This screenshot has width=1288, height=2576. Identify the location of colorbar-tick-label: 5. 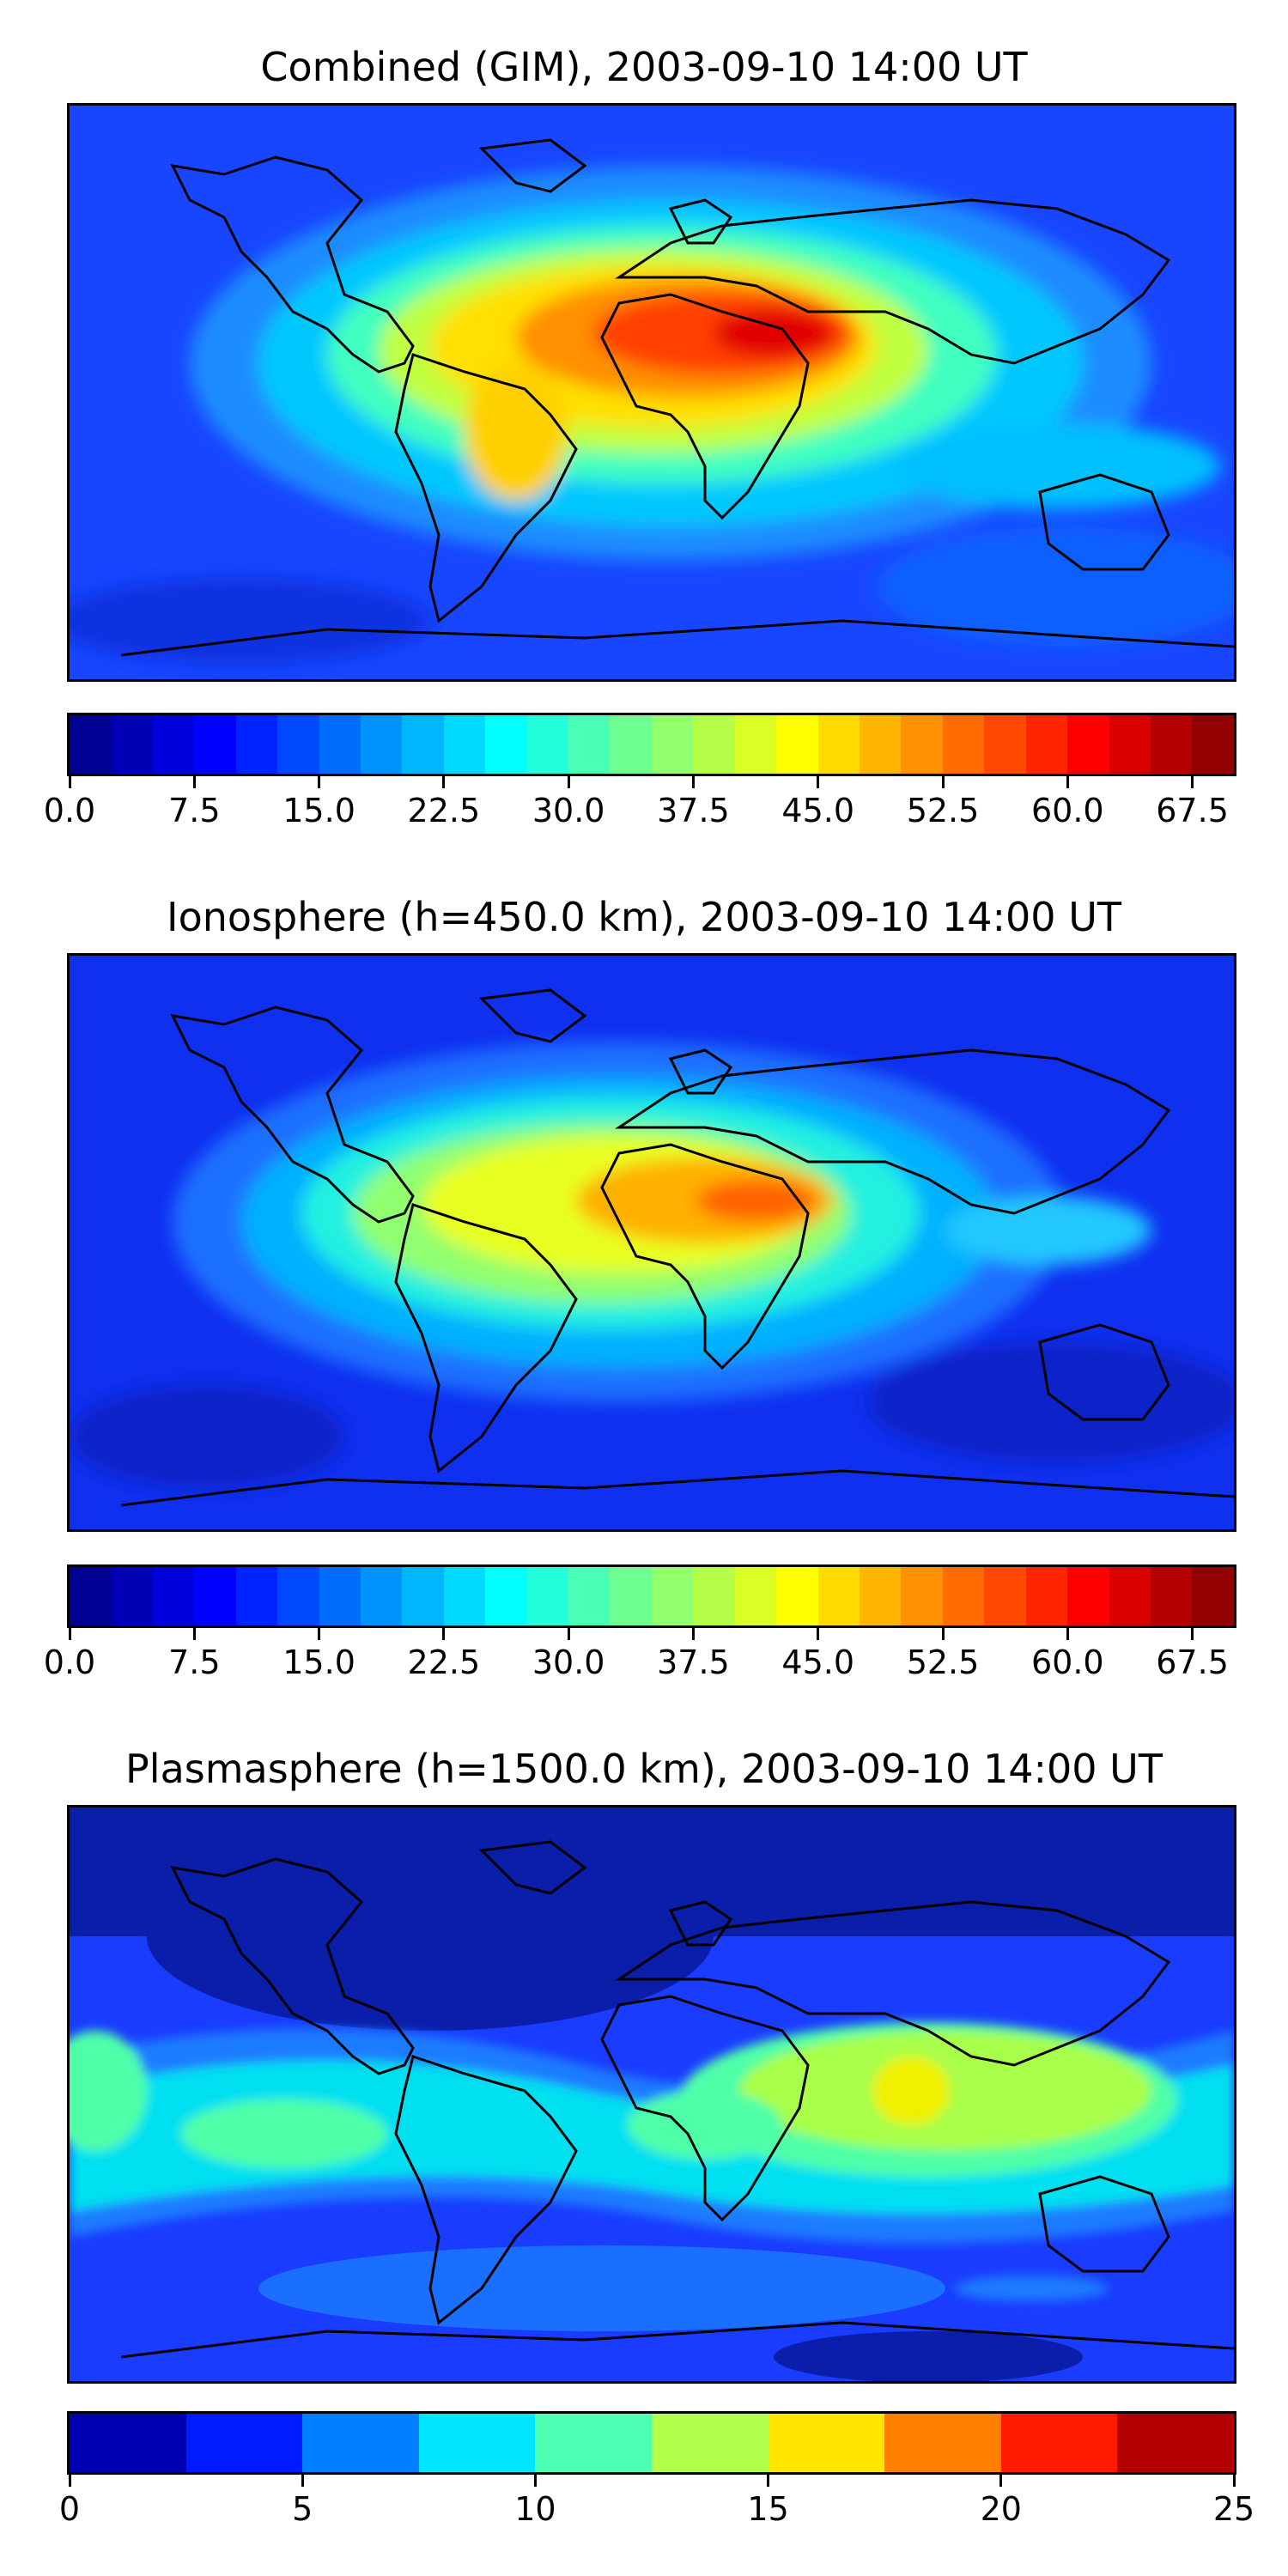
(302, 2509).